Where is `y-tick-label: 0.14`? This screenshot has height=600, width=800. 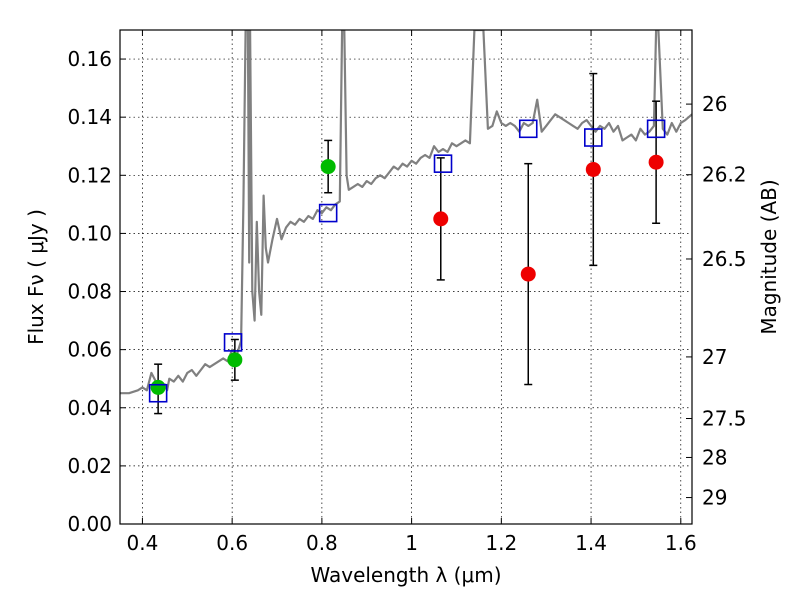
y-tick-label: 0.14 is located at coordinates (89, 117).